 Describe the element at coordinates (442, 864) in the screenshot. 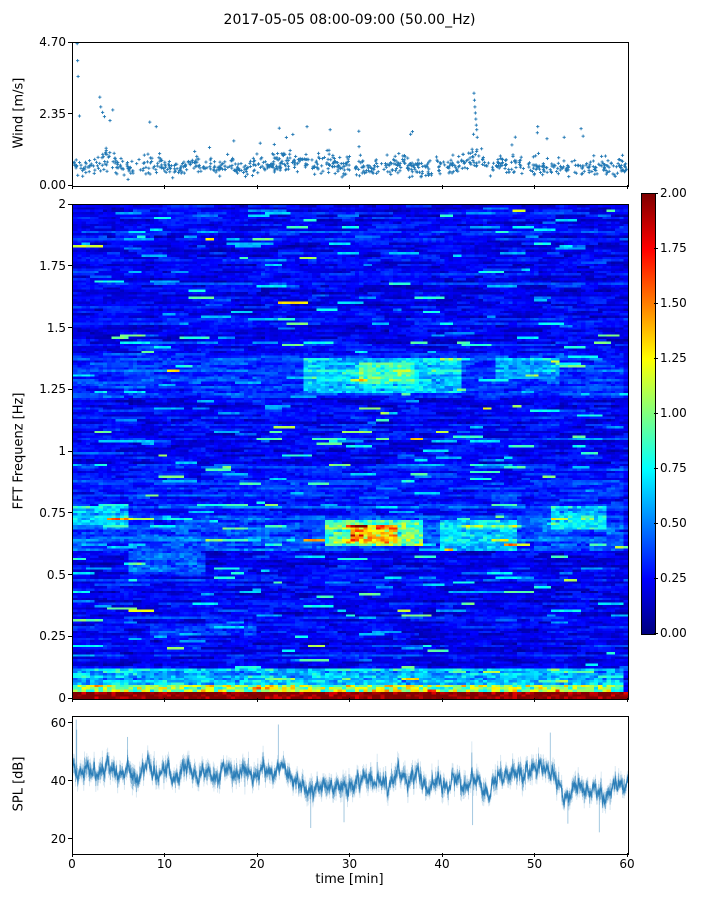

I see `time-xtick-label: 40` at that location.